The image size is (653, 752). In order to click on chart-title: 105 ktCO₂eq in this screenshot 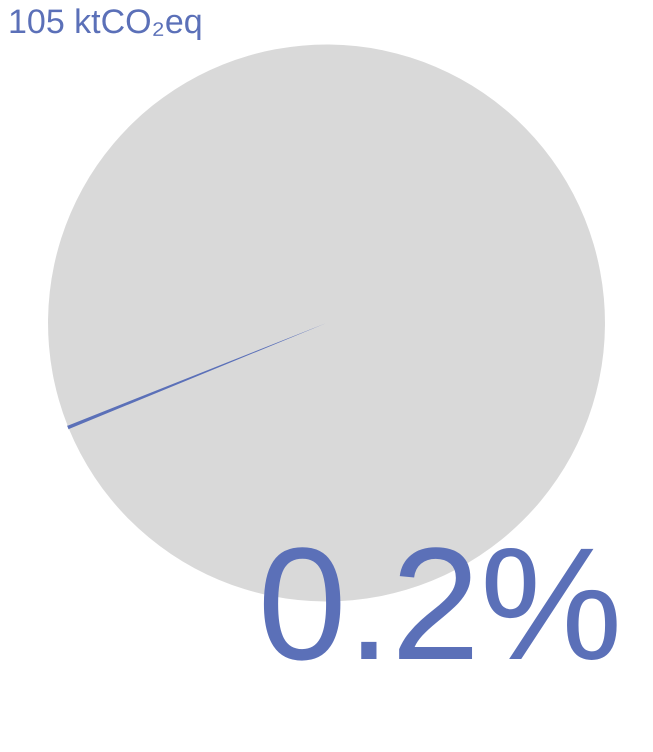, I will do `click(105, 22)`.